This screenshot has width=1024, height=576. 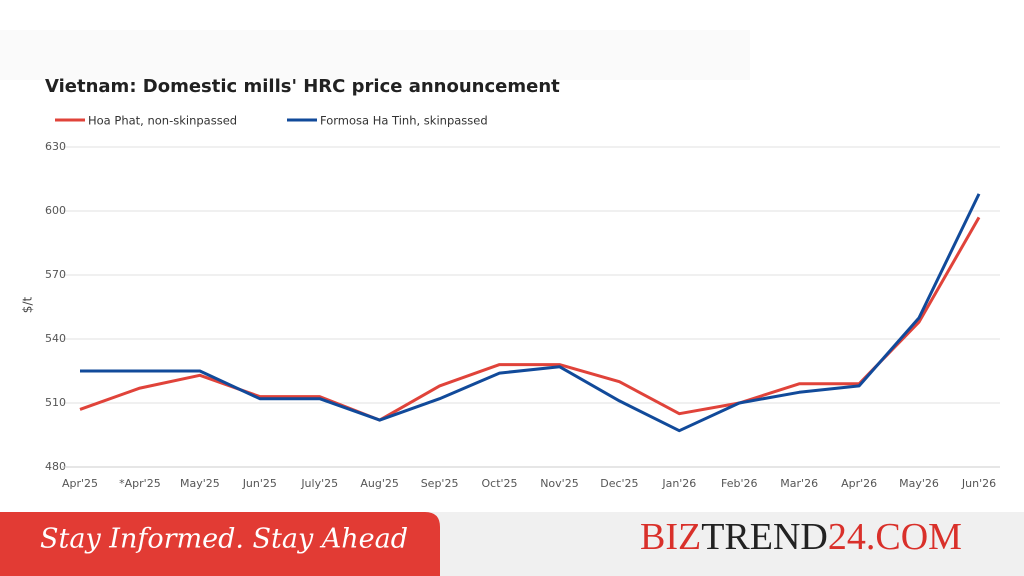 What do you see at coordinates (619, 483) in the screenshot?
I see `x-tick-label: Dec'25` at bounding box center [619, 483].